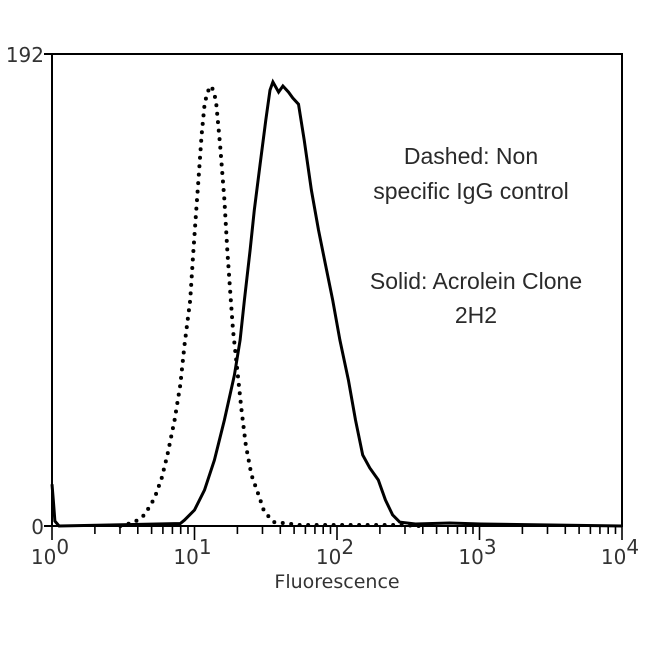 Image resolution: width=650 pixels, height=650 pixels. I want to click on annotation-solid-line1: Solid: Acrolein Clone, so click(476, 281).